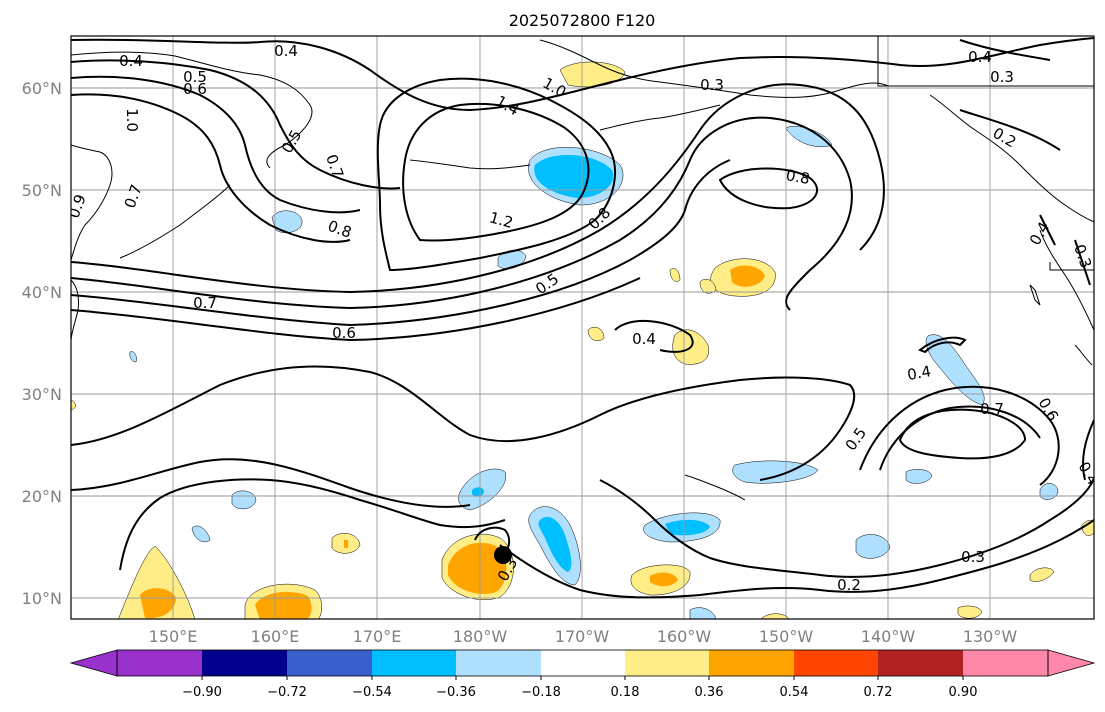 The image size is (1105, 712). I want to click on lon-label: 150°W, so click(786, 636).